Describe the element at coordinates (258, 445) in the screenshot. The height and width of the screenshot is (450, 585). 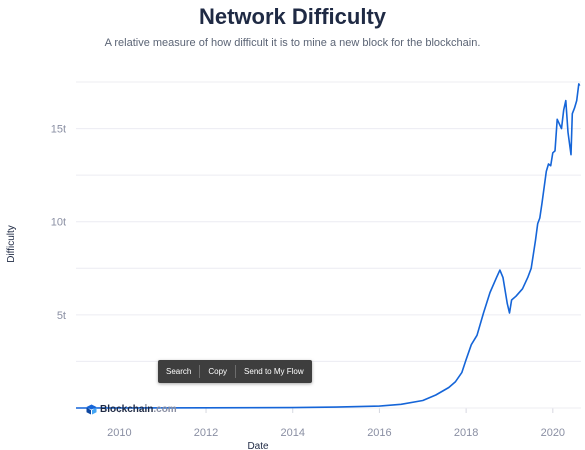
I see `x-axis-title: Date` at that location.